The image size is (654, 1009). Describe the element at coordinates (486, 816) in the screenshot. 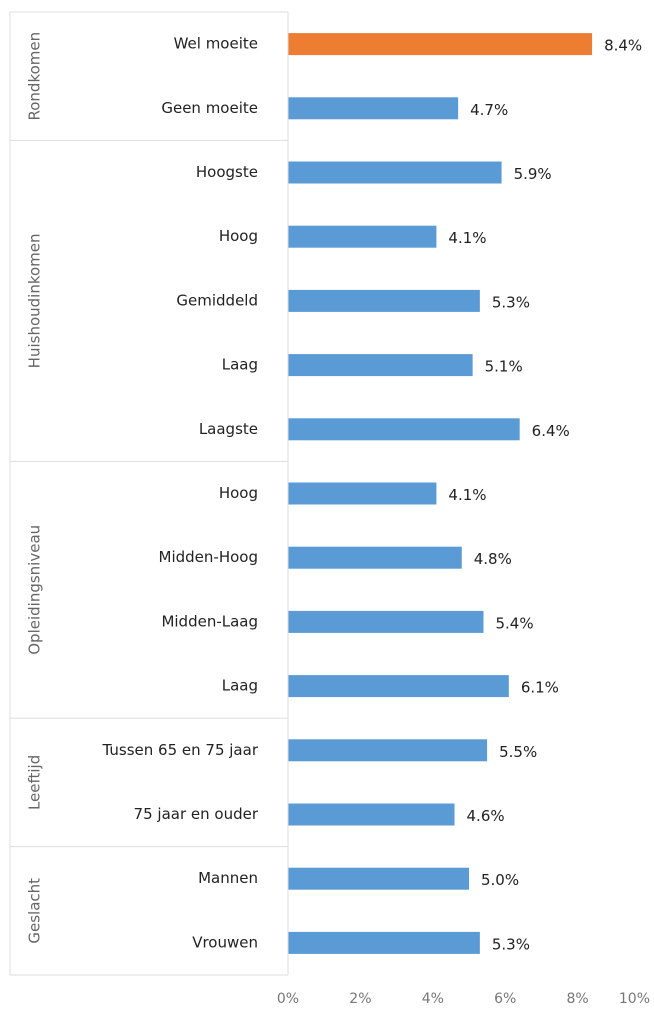

I see `value-label: 4.6%` at that location.